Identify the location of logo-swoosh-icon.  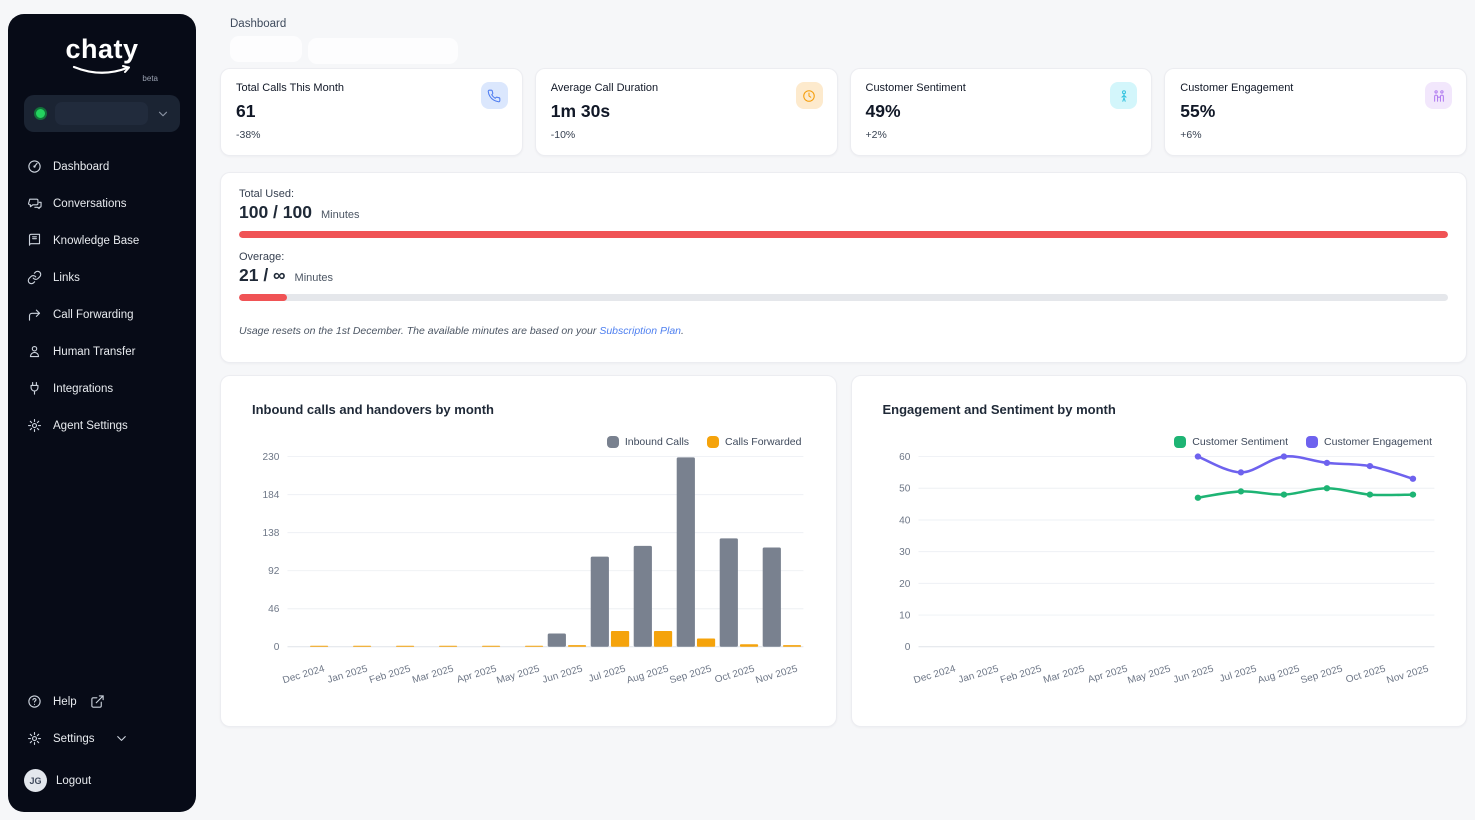
(101, 69).